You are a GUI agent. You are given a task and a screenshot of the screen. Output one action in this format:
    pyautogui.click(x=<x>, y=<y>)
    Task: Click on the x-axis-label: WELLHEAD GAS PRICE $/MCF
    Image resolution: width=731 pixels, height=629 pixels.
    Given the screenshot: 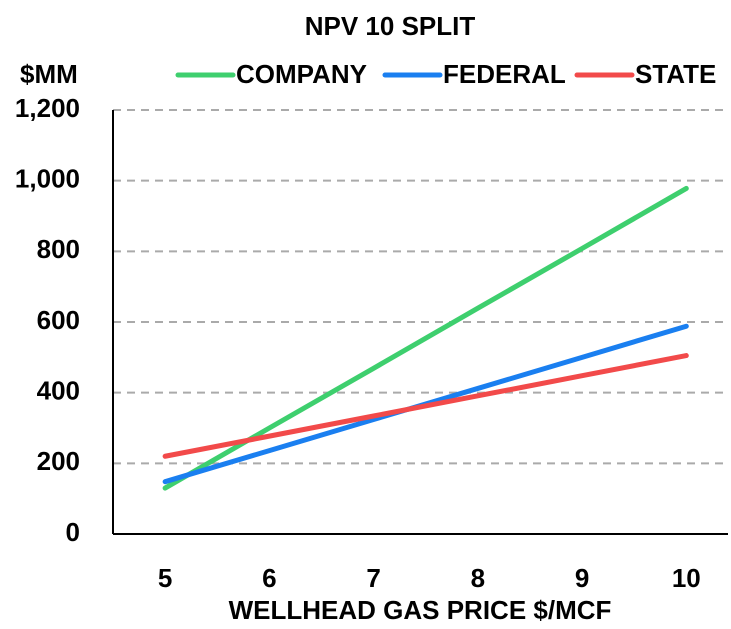 What is the action you would take?
    pyautogui.click(x=420, y=610)
    